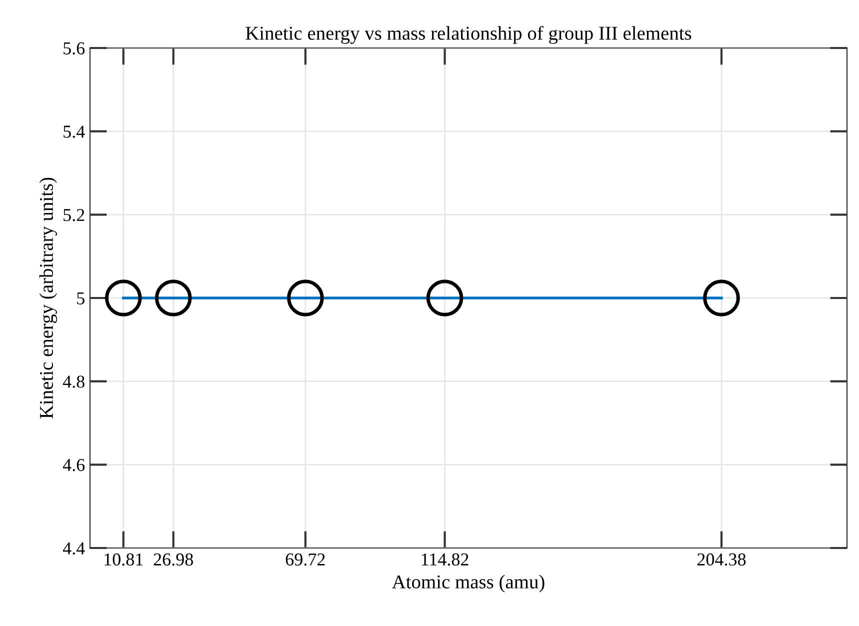 This screenshot has width=859, height=626. I want to click on y-tick-label: 5.4, so click(74, 132).